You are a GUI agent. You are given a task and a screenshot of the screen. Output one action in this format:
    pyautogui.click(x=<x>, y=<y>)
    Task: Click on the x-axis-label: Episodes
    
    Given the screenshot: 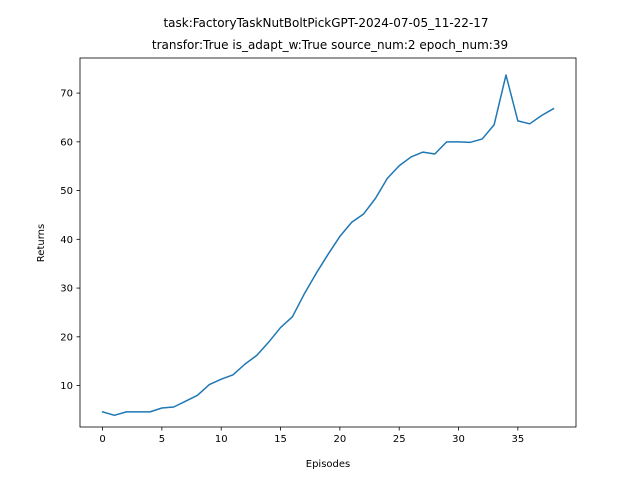 What is the action you would take?
    pyautogui.click(x=328, y=464)
    